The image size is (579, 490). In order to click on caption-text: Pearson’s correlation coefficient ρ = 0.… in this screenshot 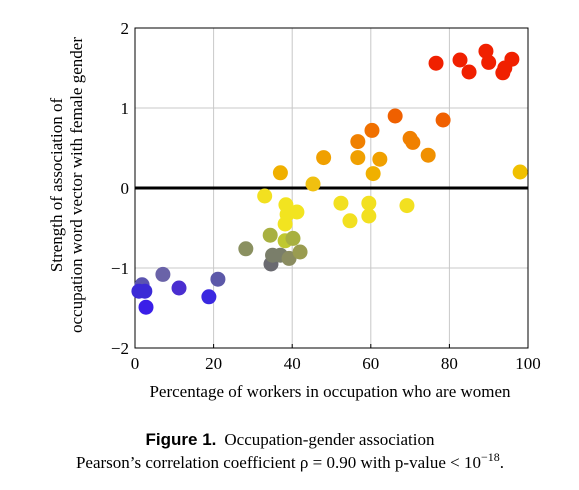, I will do `click(290, 461)`.